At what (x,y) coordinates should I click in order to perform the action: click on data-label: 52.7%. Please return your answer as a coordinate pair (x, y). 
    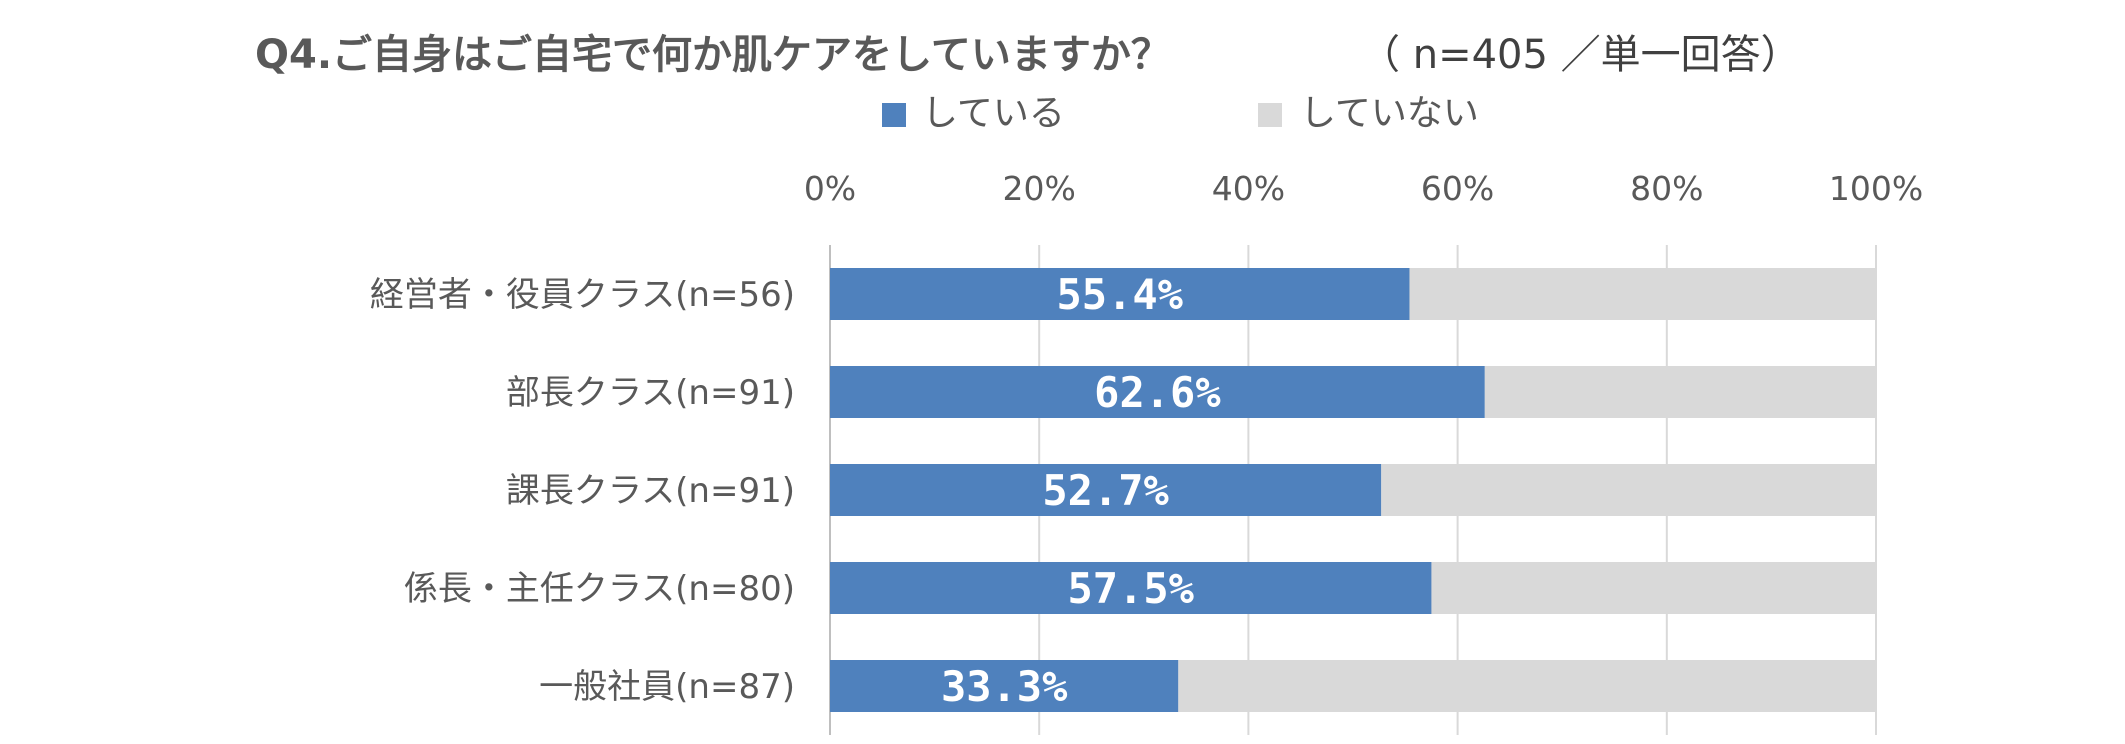
    Looking at the image, I should click on (1105, 490).